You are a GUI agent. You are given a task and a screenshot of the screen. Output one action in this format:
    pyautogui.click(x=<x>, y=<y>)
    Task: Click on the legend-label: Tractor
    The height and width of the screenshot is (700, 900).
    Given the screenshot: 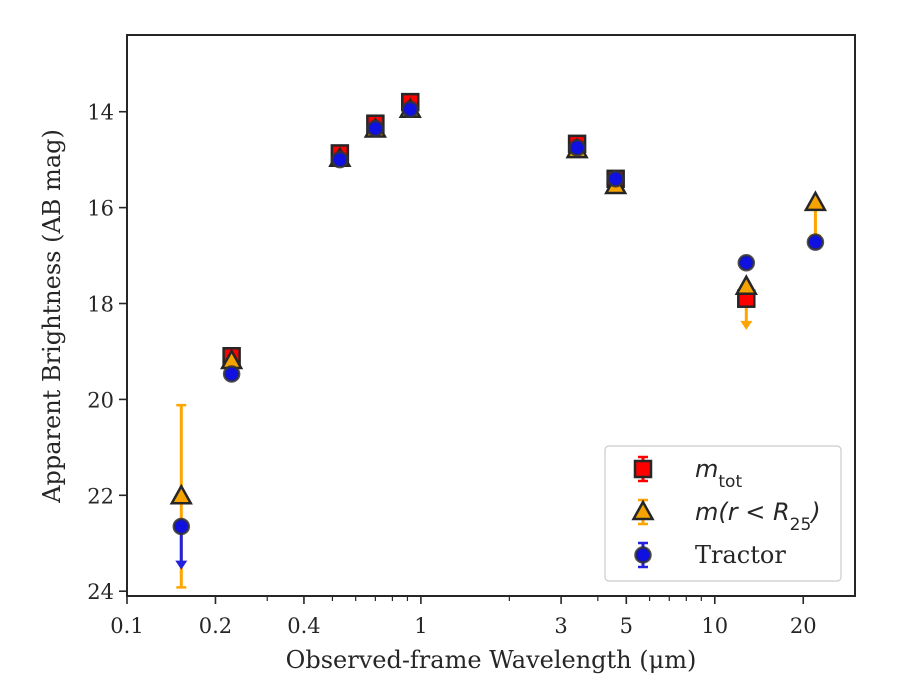 What is the action you would take?
    pyautogui.click(x=740, y=555)
    